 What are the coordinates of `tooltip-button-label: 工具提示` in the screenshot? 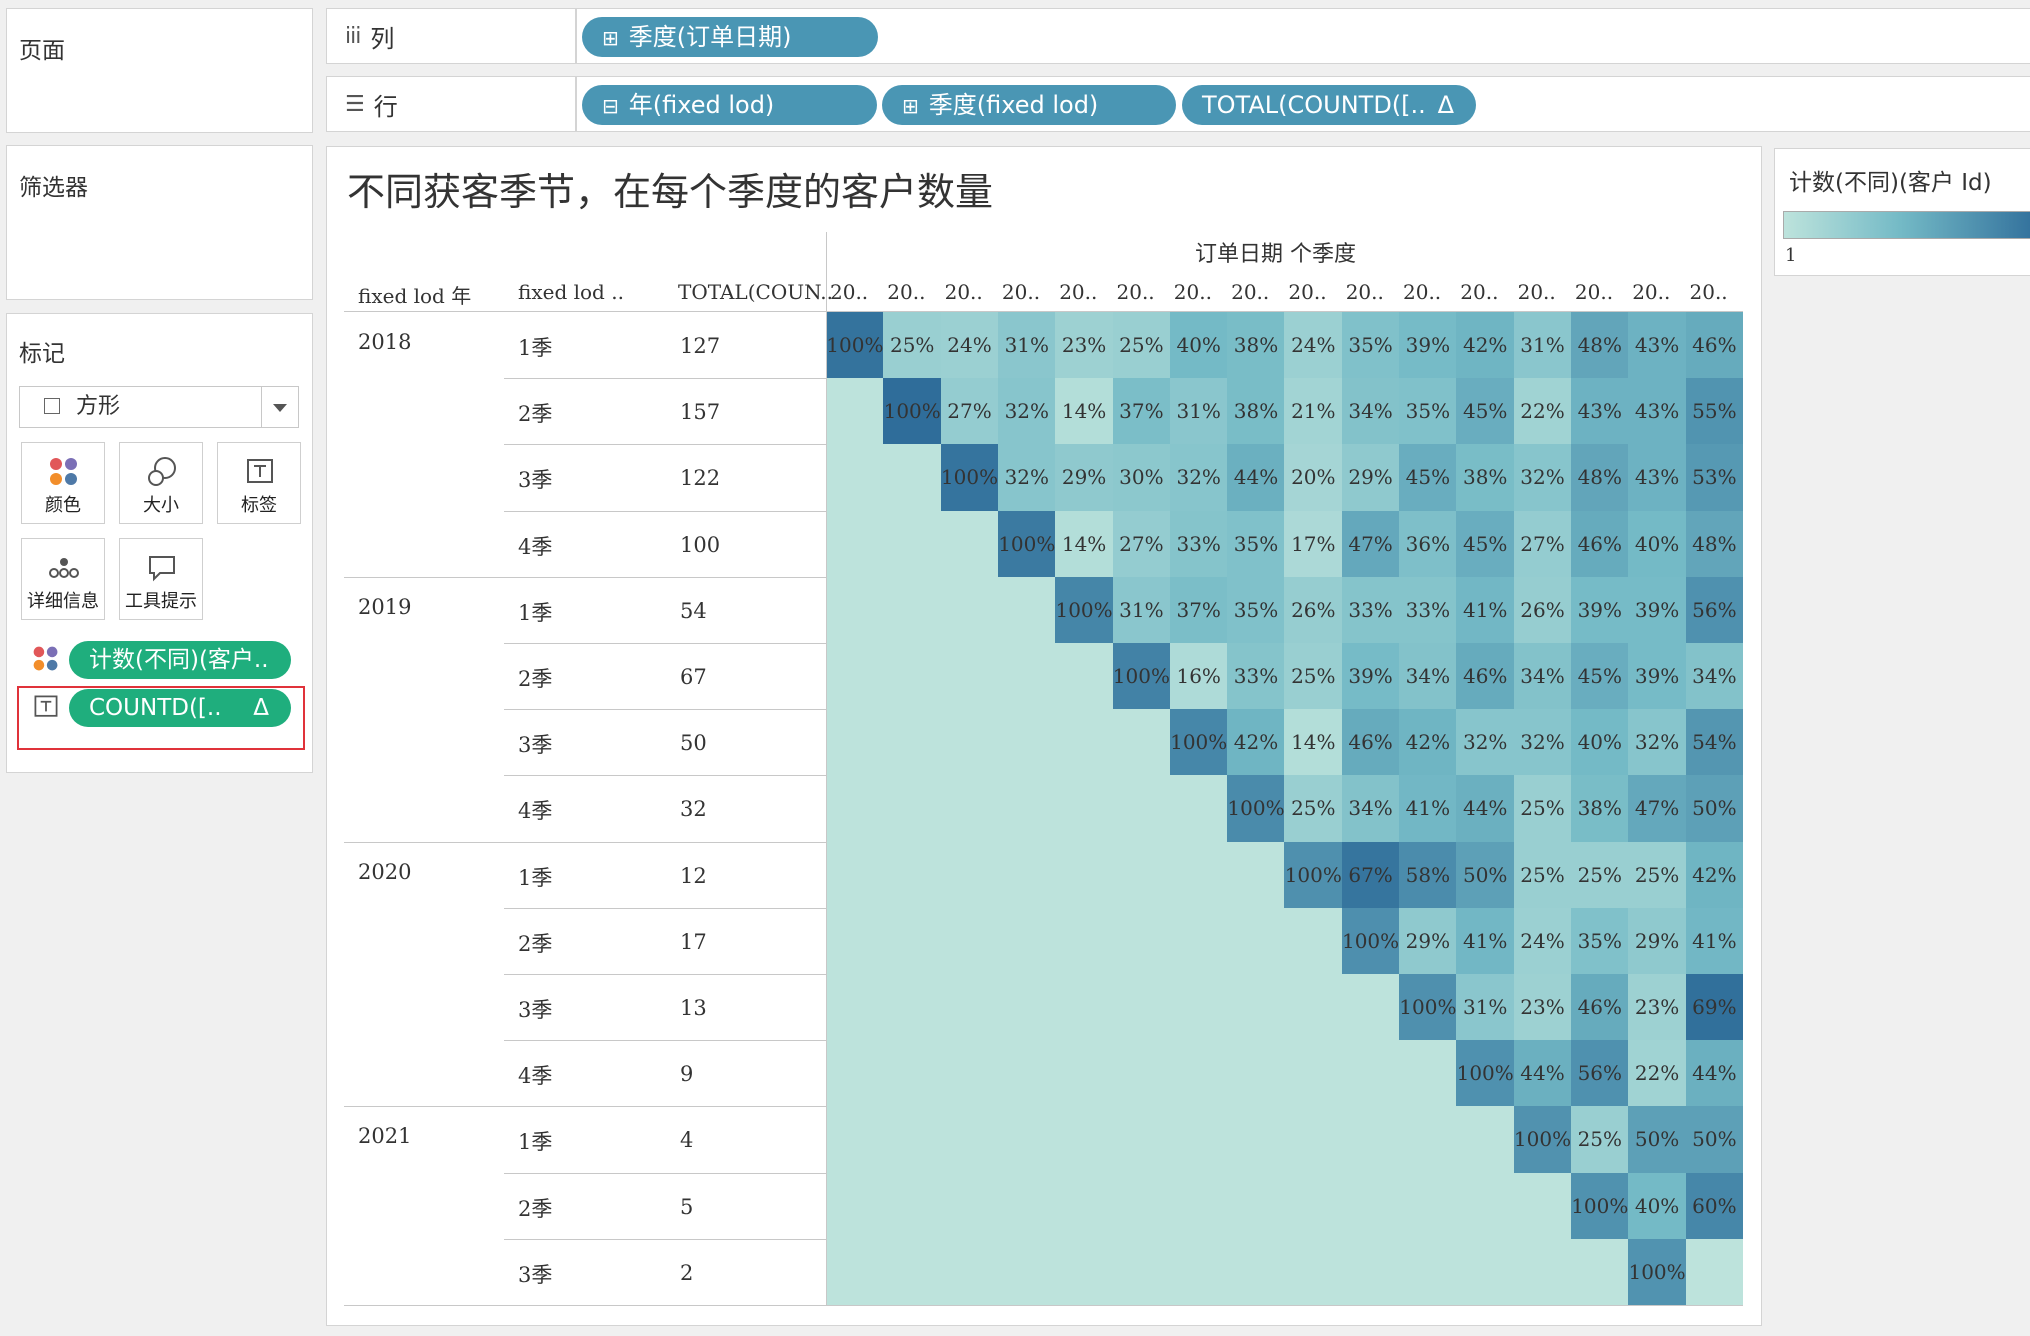 It's located at (161, 601).